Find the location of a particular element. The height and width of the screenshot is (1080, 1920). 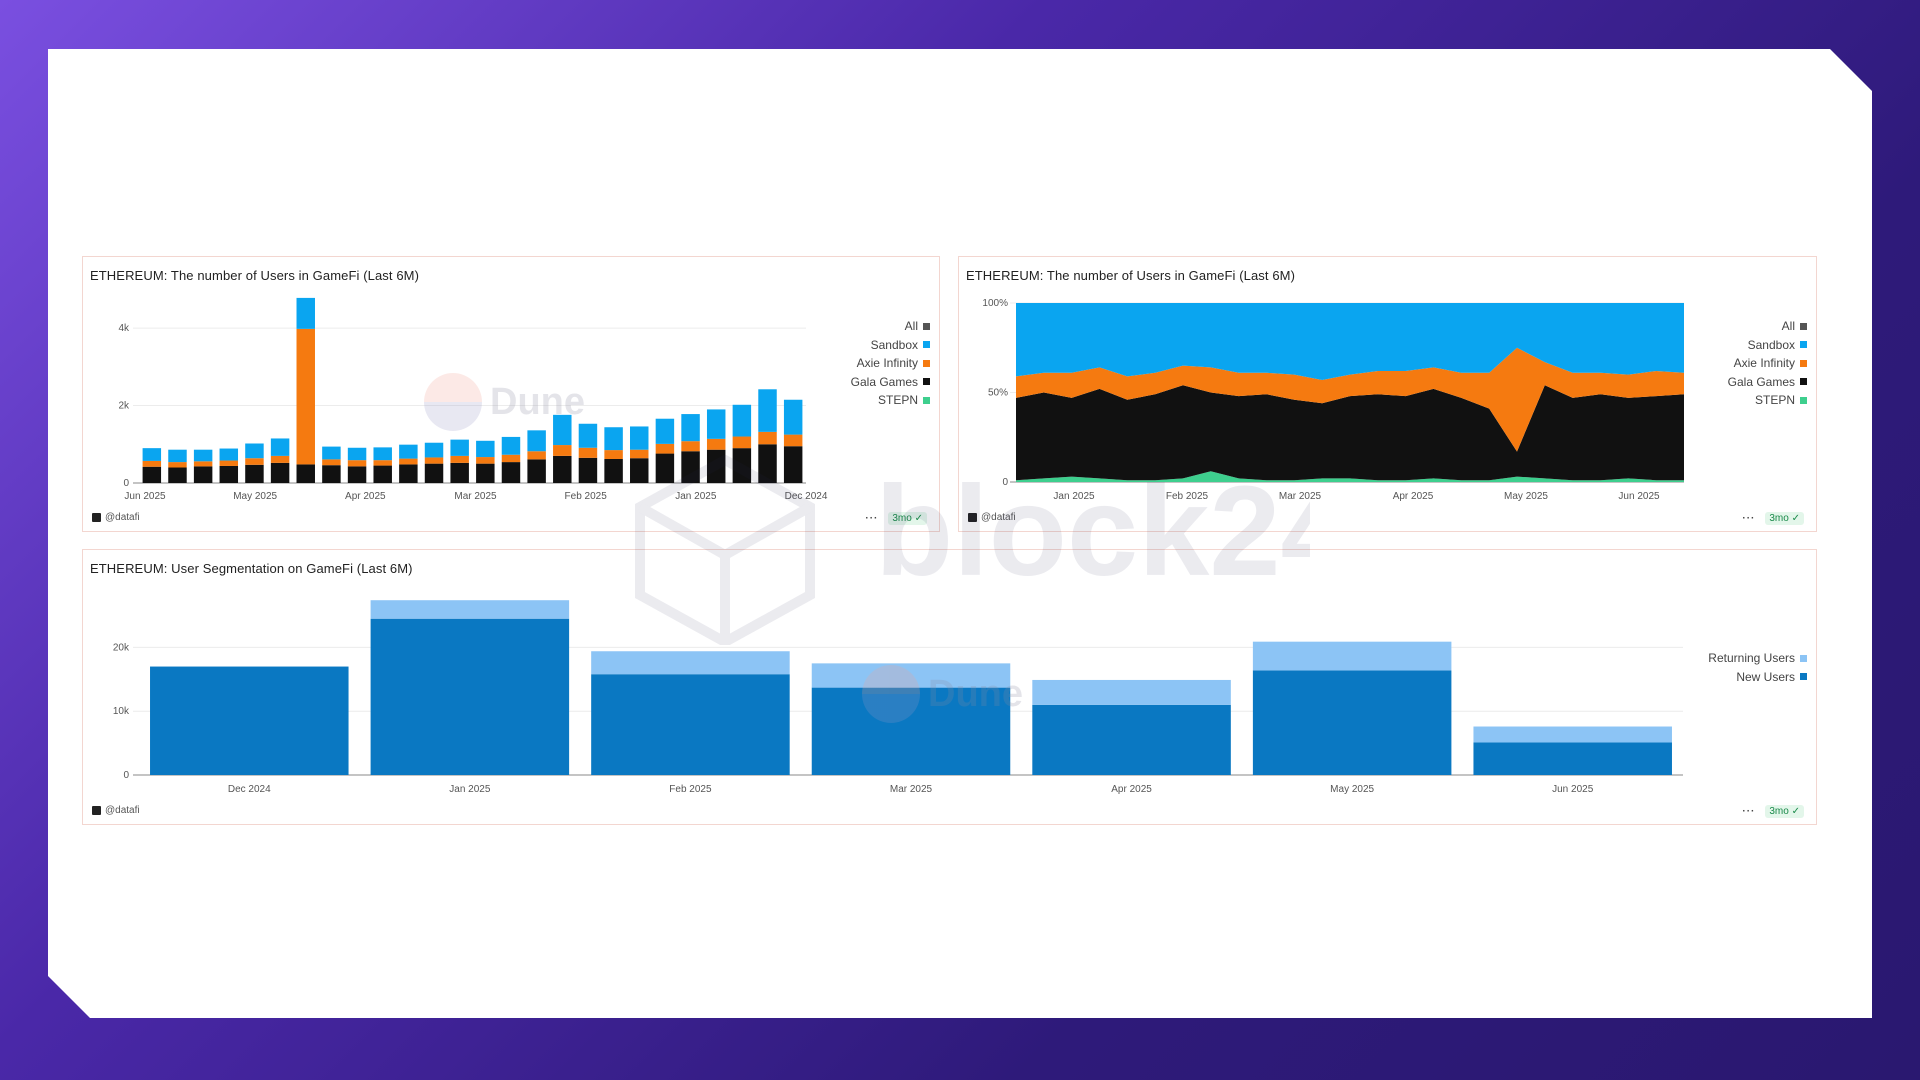

legend-item: New Users is located at coordinates (1757, 677).